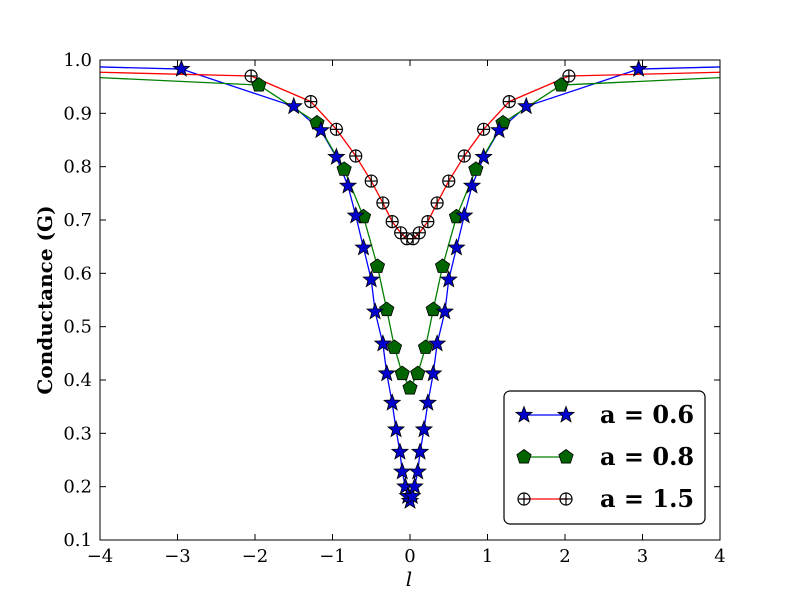 This screenshot has width=800, height=600. I want to click on y-axis-label: Conductance (G), so click(45, 299).